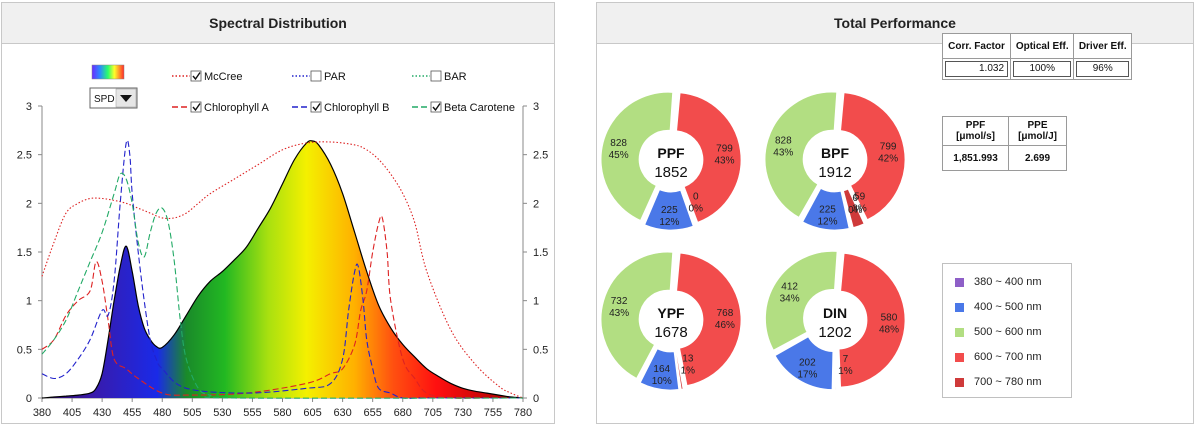 The width and height of the screenshot is (1195, 426). I want to click on corr-factor-value: 1.032, so click(977, 69).